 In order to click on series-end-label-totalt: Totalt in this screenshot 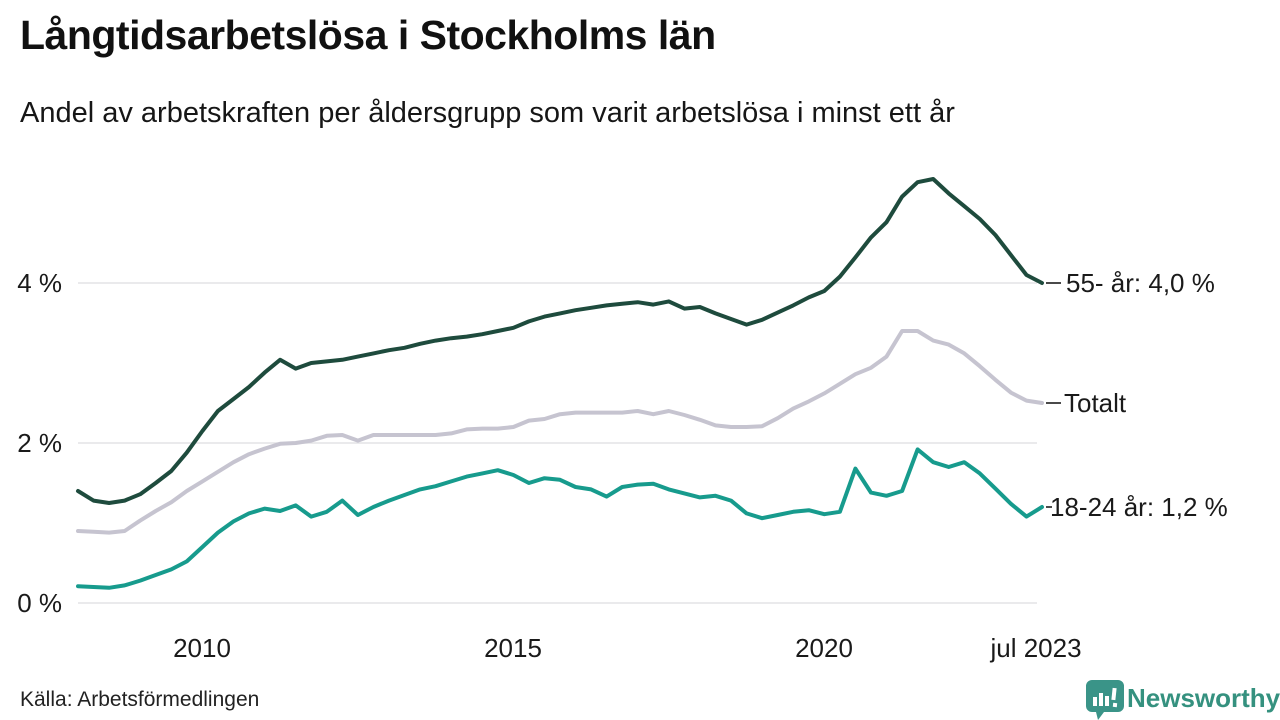, I will do `click(1095, 403)`.